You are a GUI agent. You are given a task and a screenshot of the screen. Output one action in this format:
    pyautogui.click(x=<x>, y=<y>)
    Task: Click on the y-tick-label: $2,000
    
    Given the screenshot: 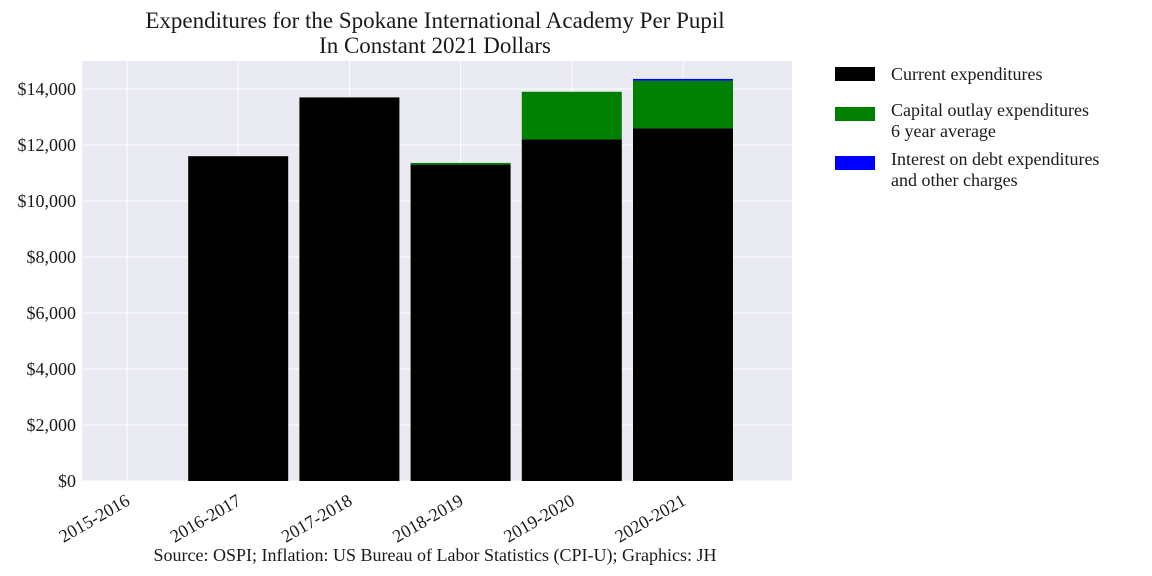 What is the action you would take?
    pyautogui.click(x=52, y=425)
    